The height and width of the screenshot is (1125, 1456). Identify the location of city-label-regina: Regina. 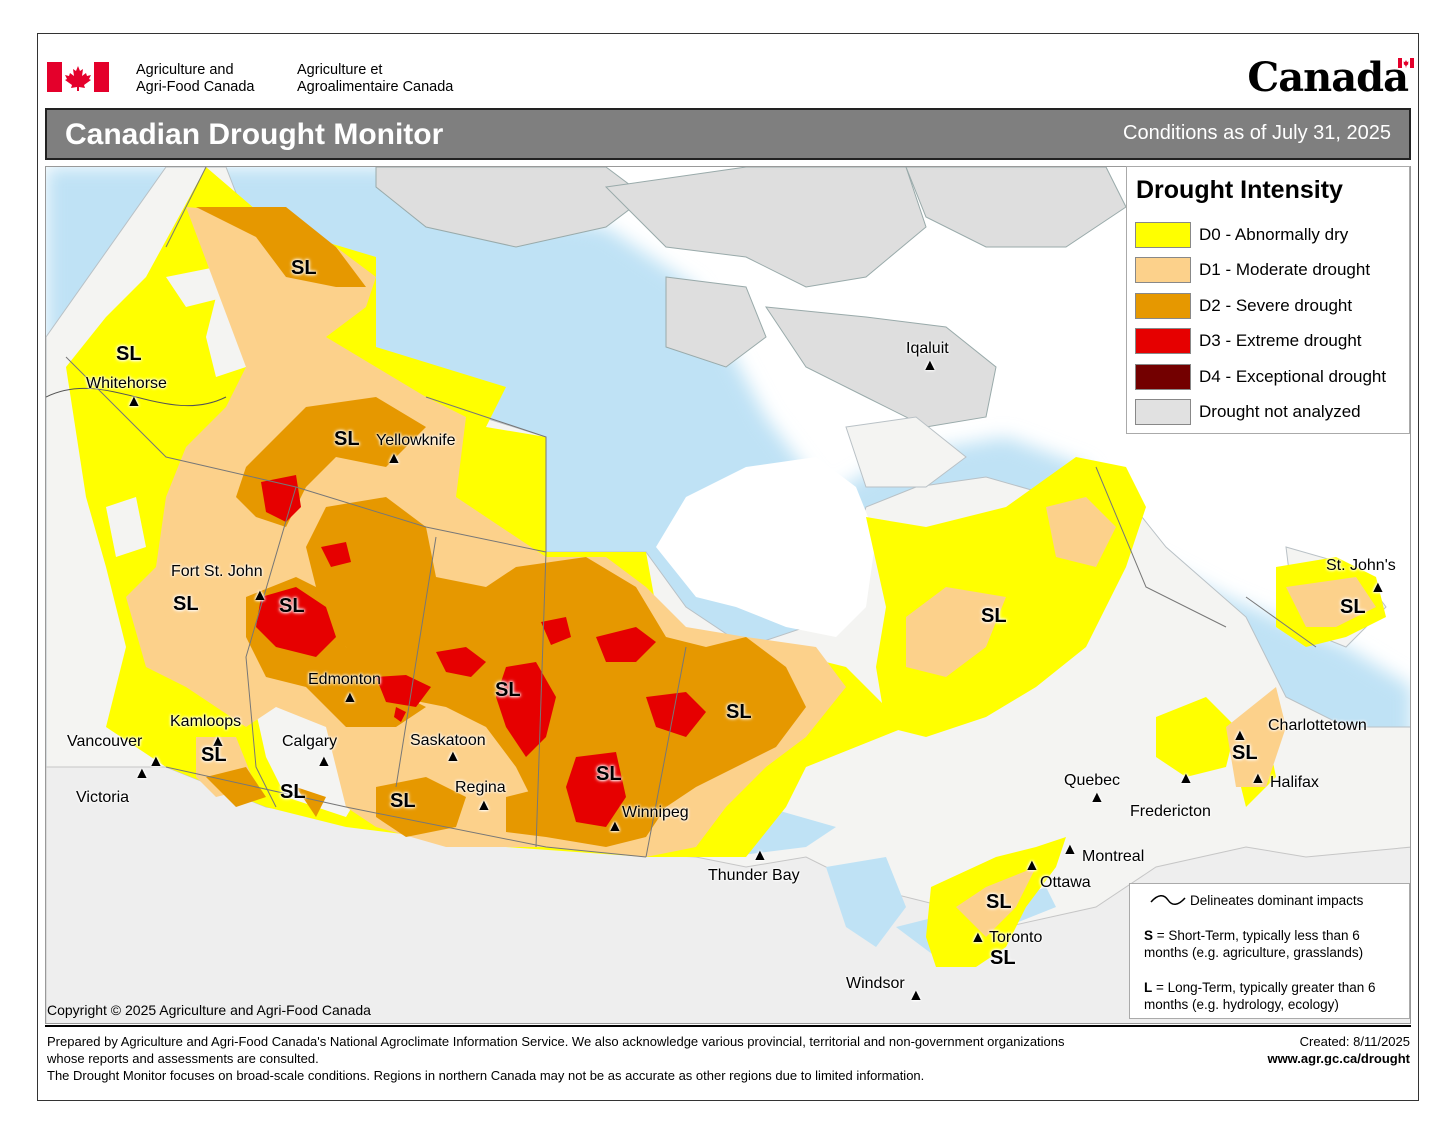
(480, 787).